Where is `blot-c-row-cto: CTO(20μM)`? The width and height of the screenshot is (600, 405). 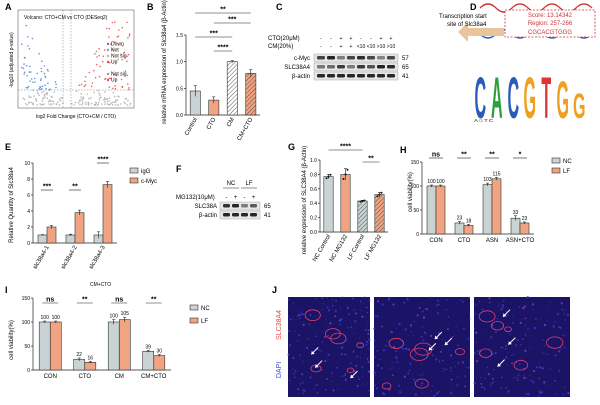 blot-c-row-cto: CTO(20μM) is located at coordinates (284, 39).